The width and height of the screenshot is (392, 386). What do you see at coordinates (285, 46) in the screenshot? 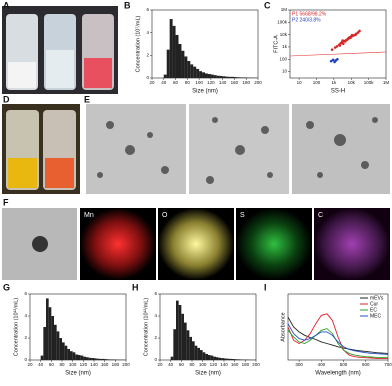
I see `y-tick-label: 1k` at bounding box center [285, 46].